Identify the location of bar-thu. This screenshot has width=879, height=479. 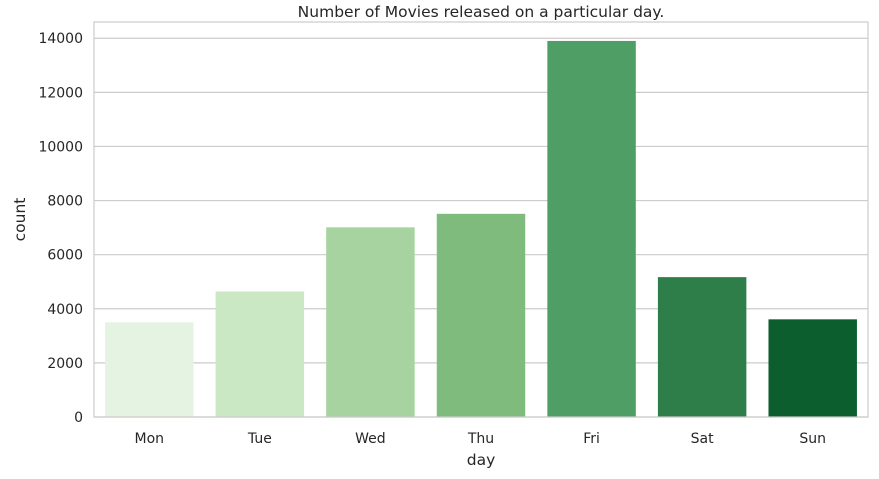
(481, 315).